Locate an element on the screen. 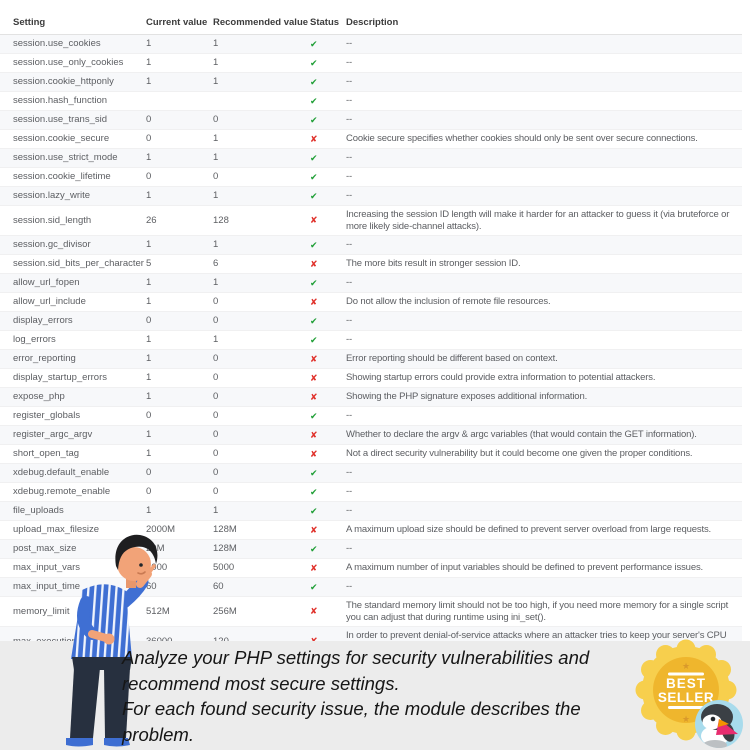  setting-name: session.lazy_write is located at coordinates (73, 196).